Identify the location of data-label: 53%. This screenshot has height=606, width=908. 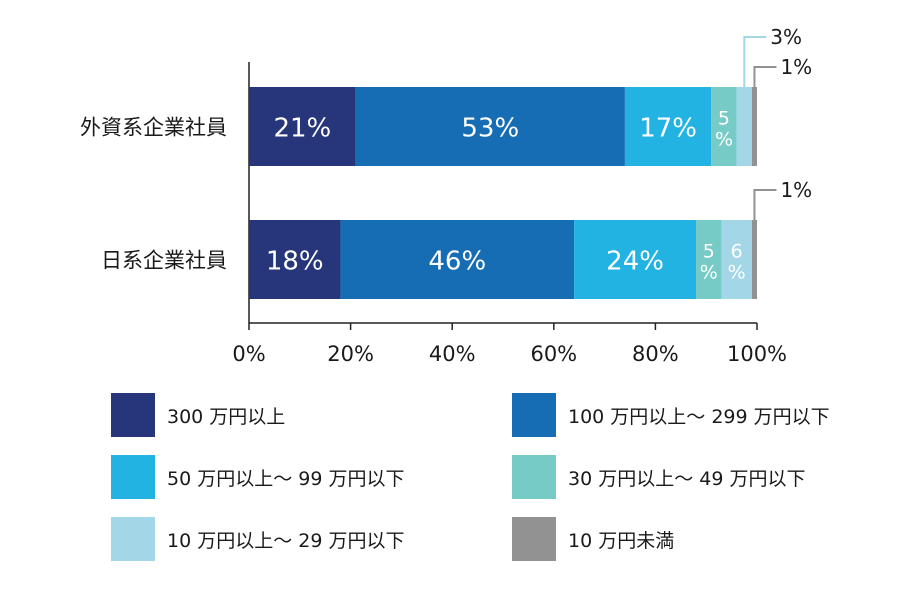
(490, 129).